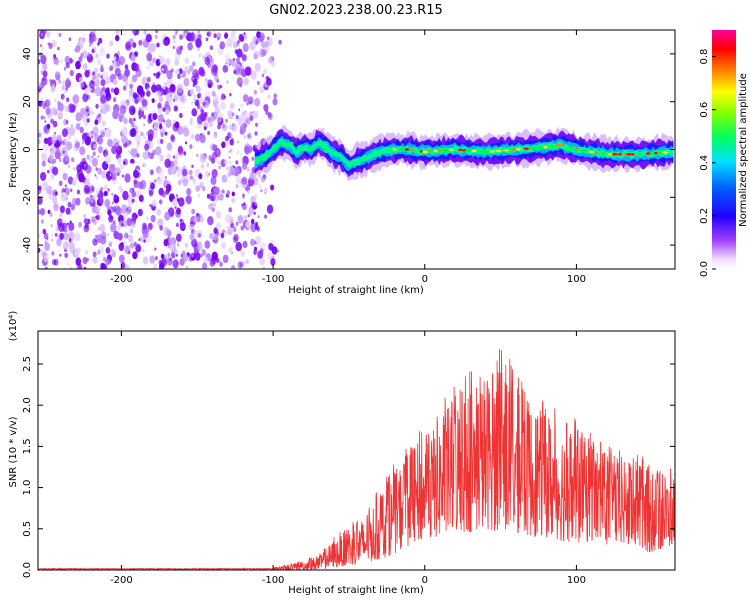 This screenshot has height=604, width=750. What do you see at coordinates (576, 279) in the screenshot?
I see `spectrogram-x-tick-label: 100` at bounding box center [576, 279].